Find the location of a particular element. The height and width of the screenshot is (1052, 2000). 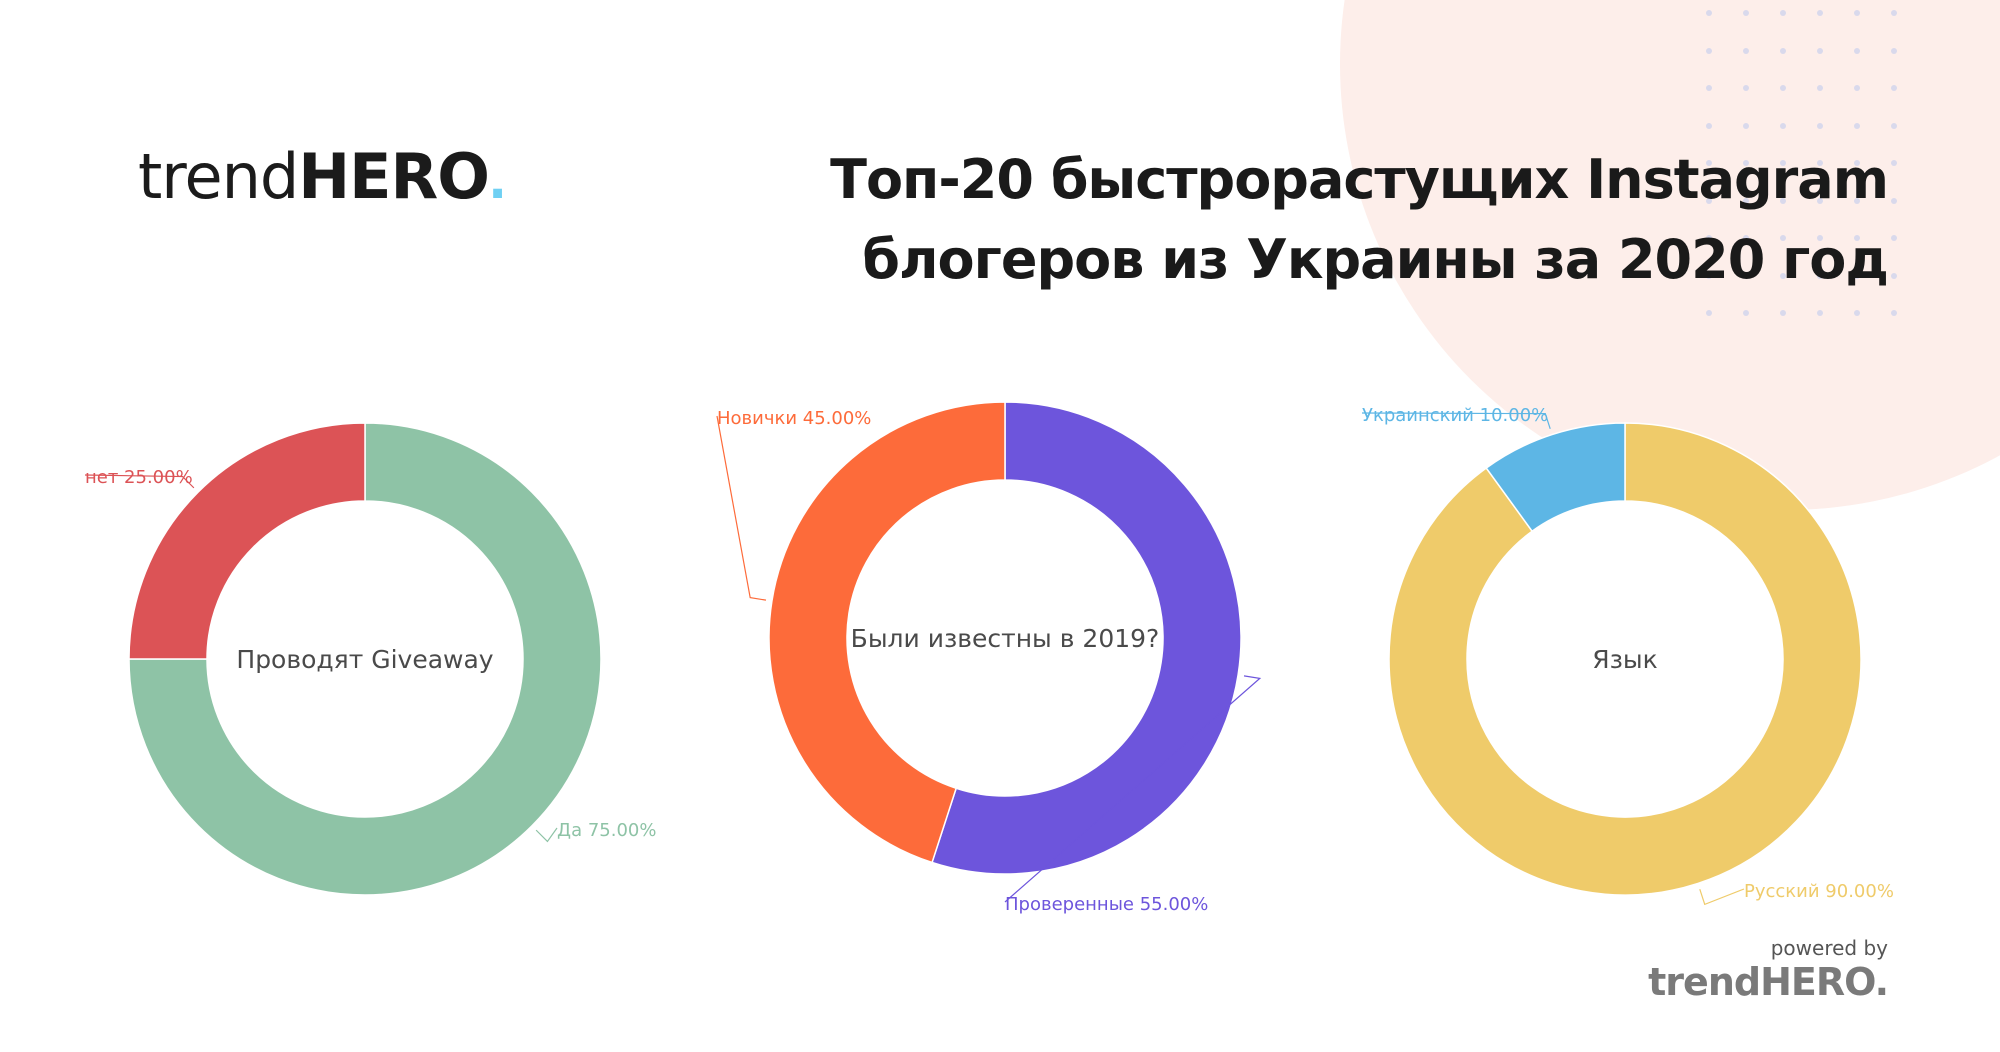

donut-slice-Русский is located at coordinates (1625, 659).